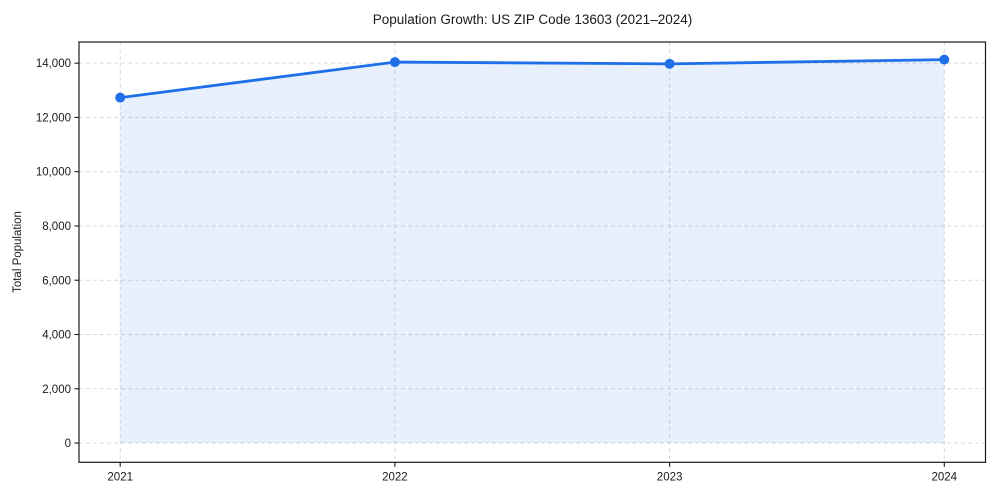 The width and height of the screenshot is (1000, 500). I want to click on y-tick-label: 10,000, so click(53, 173).